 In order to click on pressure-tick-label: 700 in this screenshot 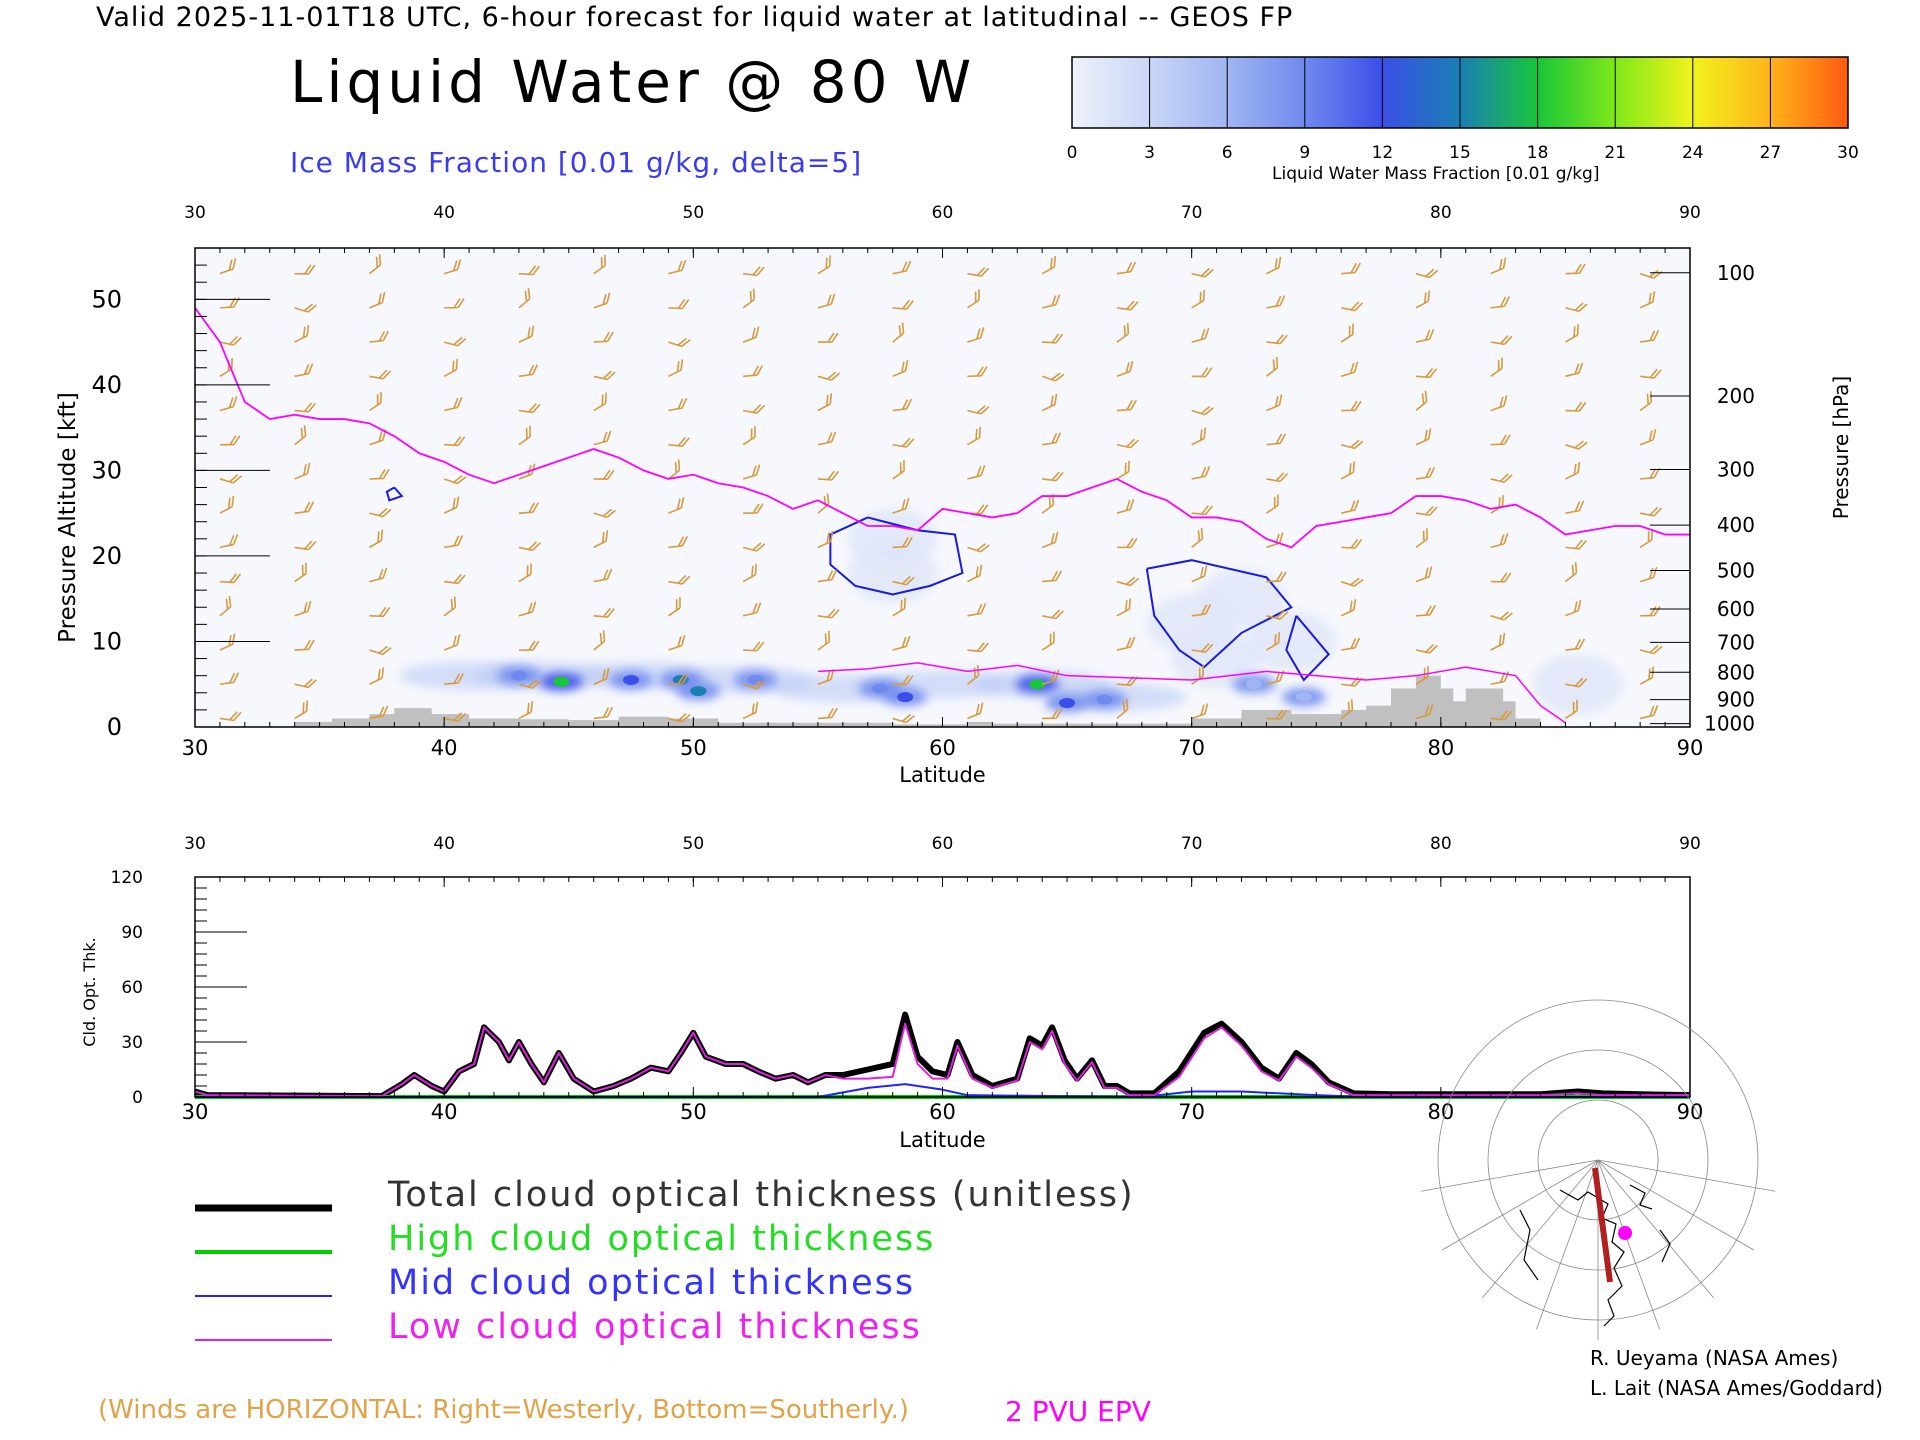, I will do `click(1736, 642)`.